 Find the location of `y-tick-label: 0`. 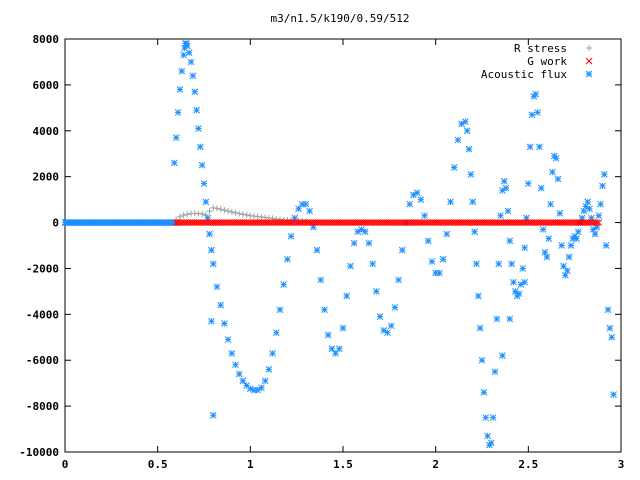

y-tick-label: 0 is located at coordinates (55, 223).